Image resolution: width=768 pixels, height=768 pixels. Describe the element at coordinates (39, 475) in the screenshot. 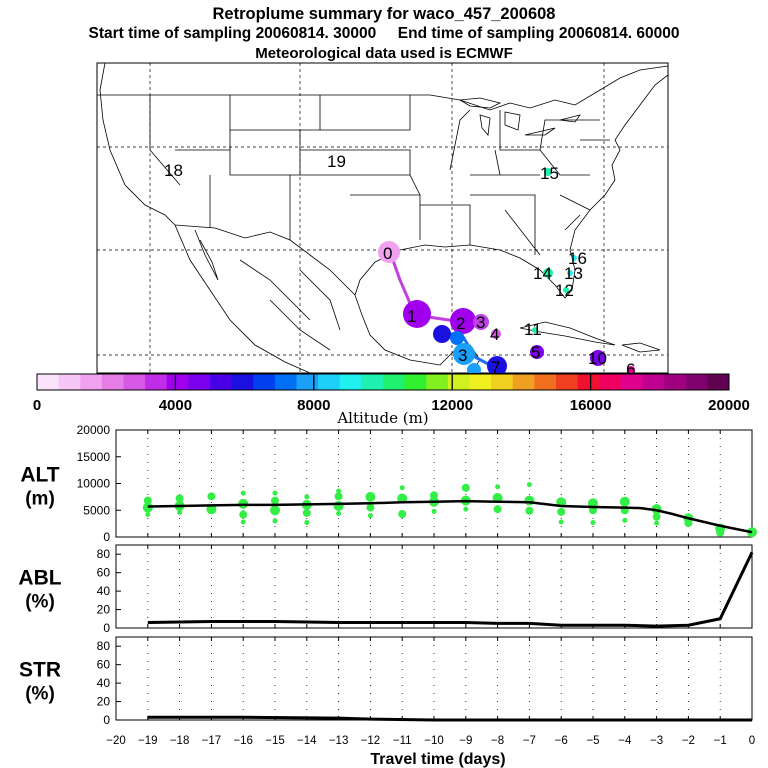

I see `y-axis-label: ALT` at that location.